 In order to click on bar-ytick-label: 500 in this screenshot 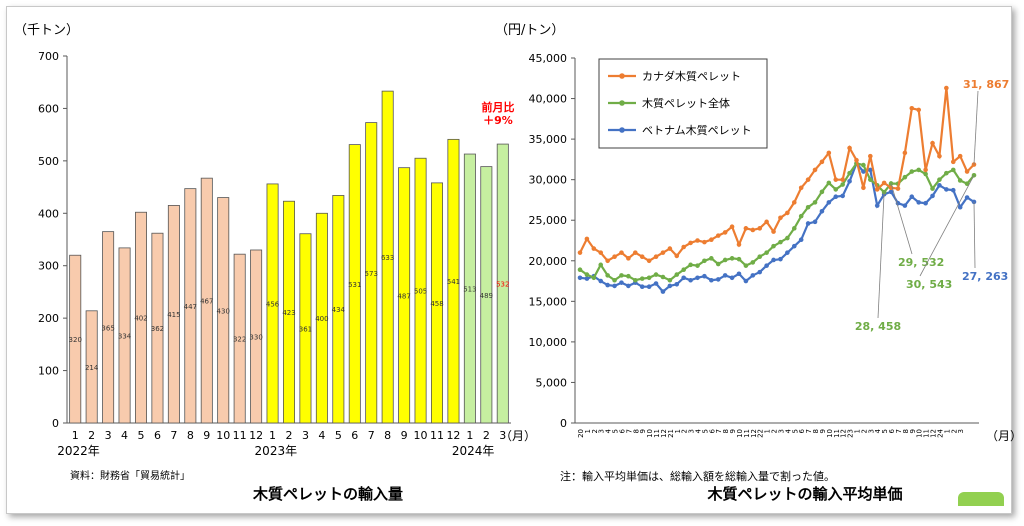, I will do `click(48, 161)`.